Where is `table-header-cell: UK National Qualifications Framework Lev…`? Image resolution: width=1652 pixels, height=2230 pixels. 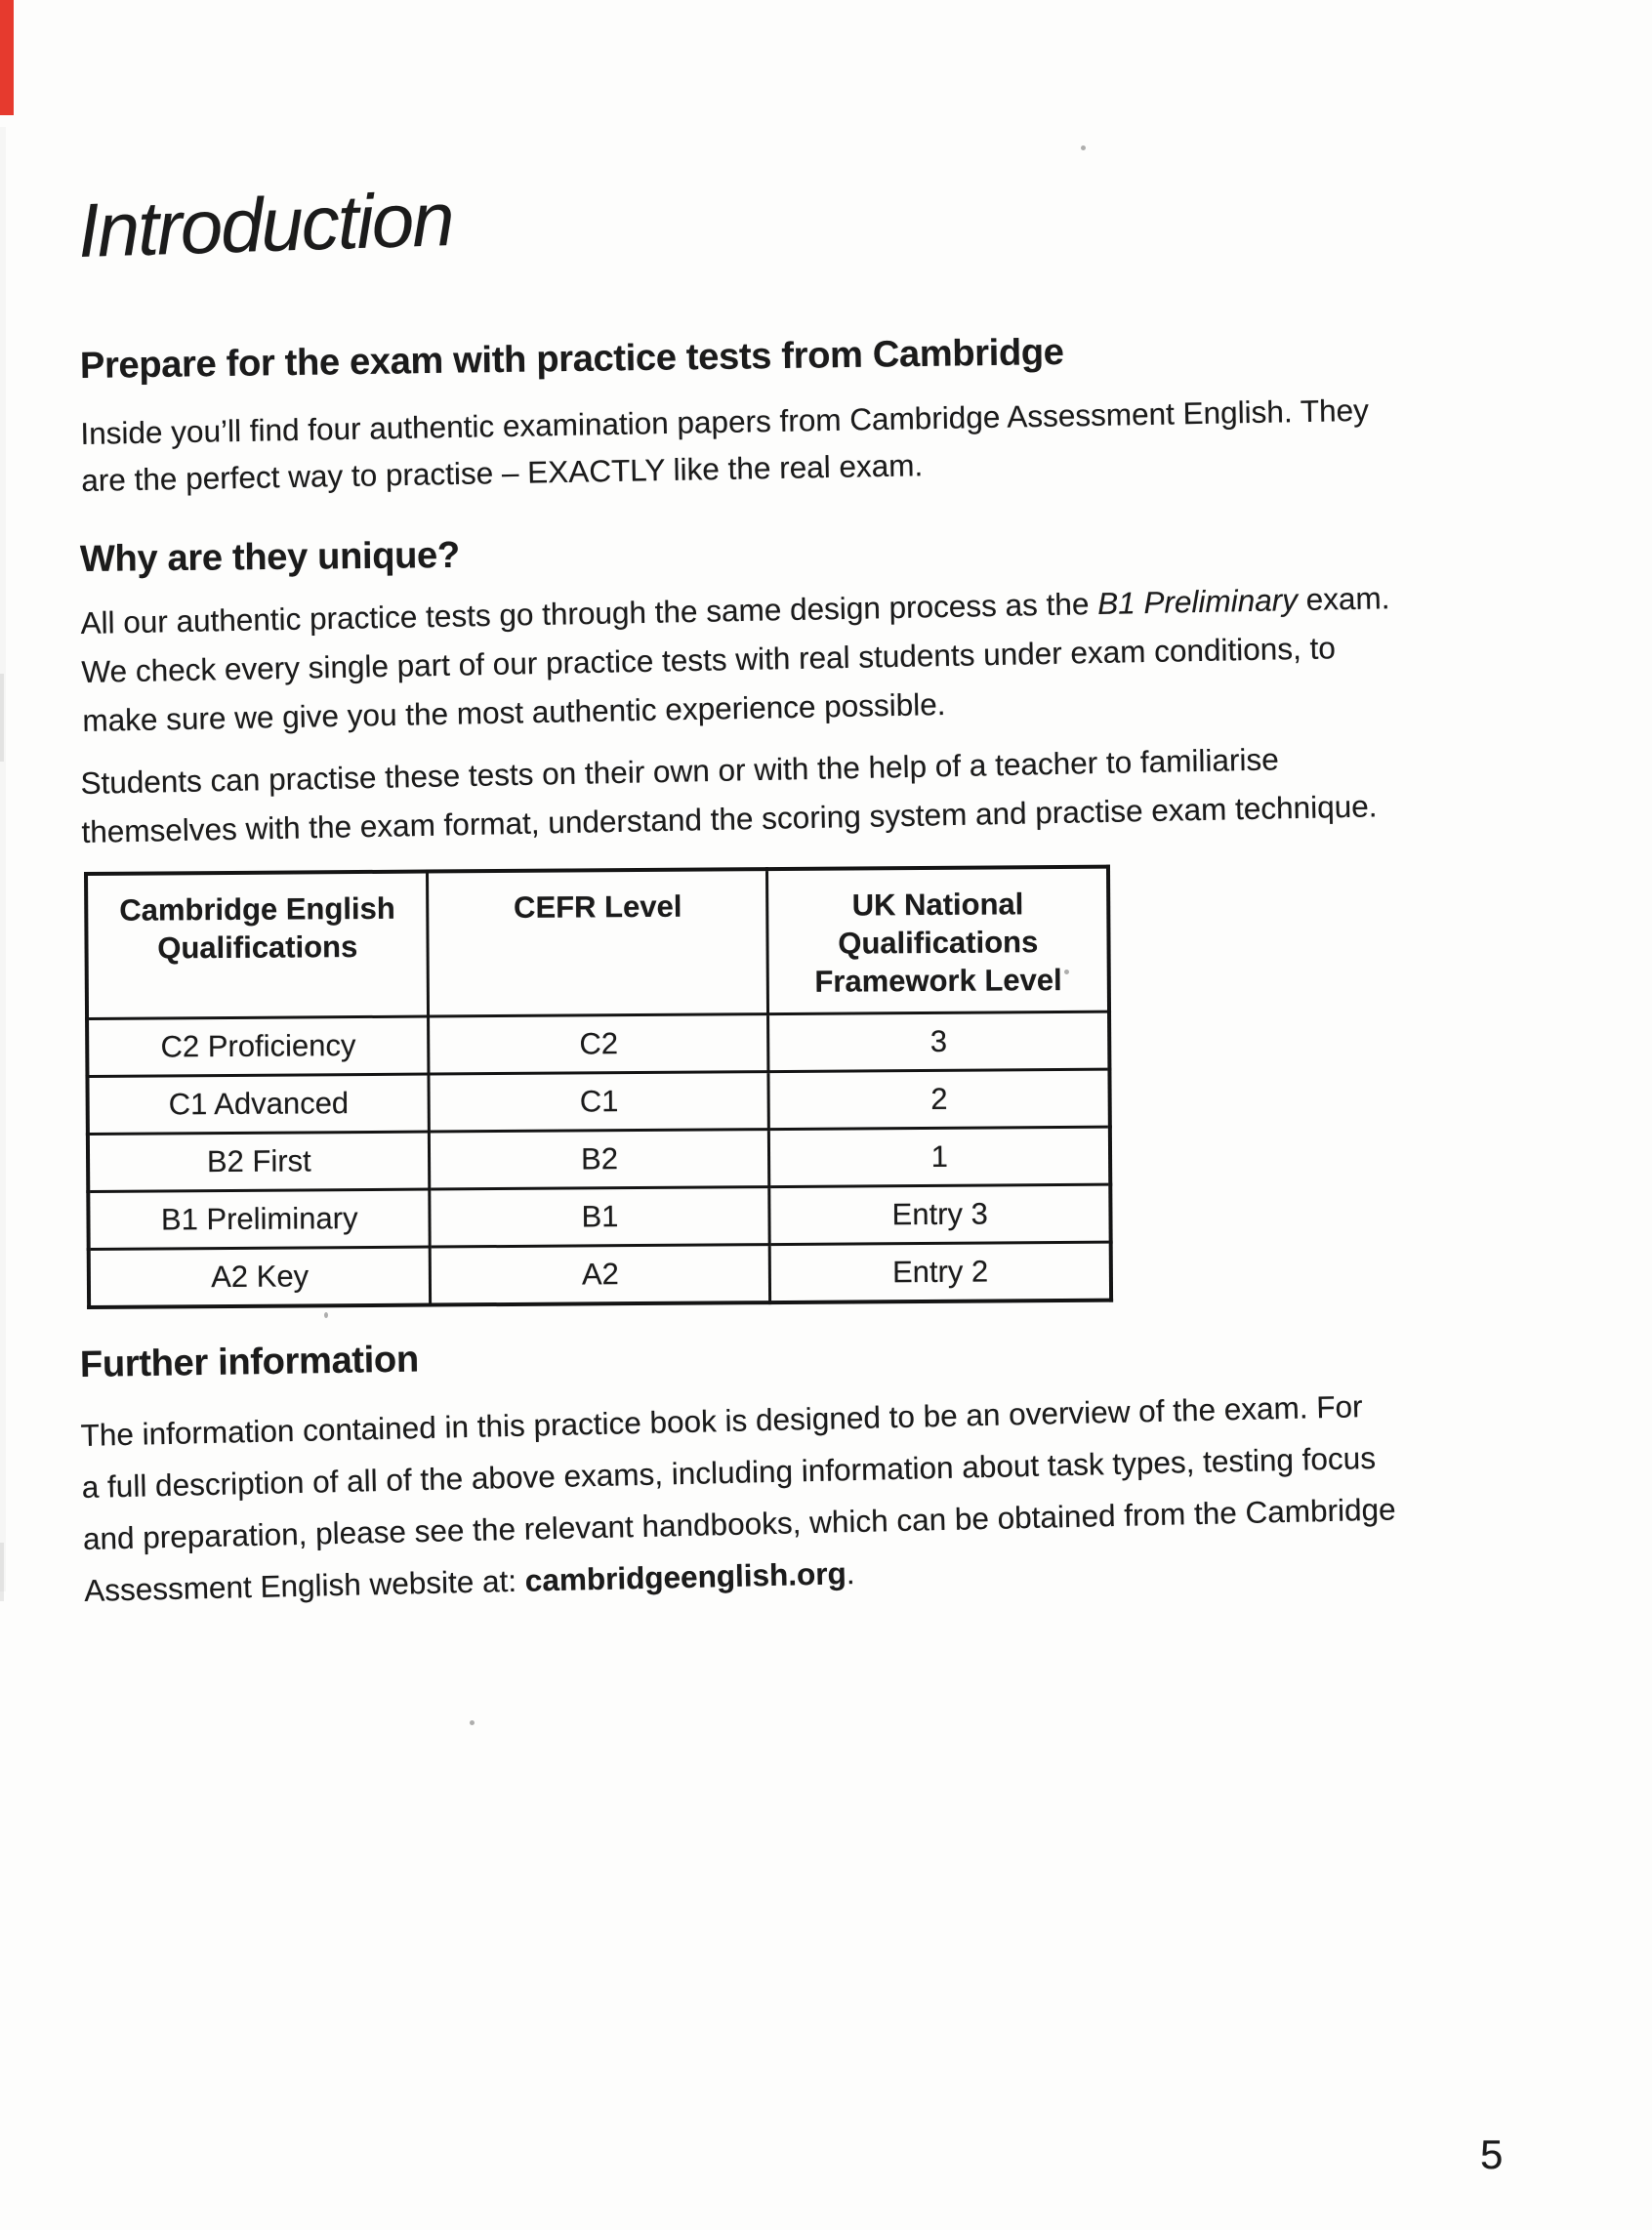
table-header-cell: UK National Qualifications Framework Lev… is located at coordinates (938, 940).